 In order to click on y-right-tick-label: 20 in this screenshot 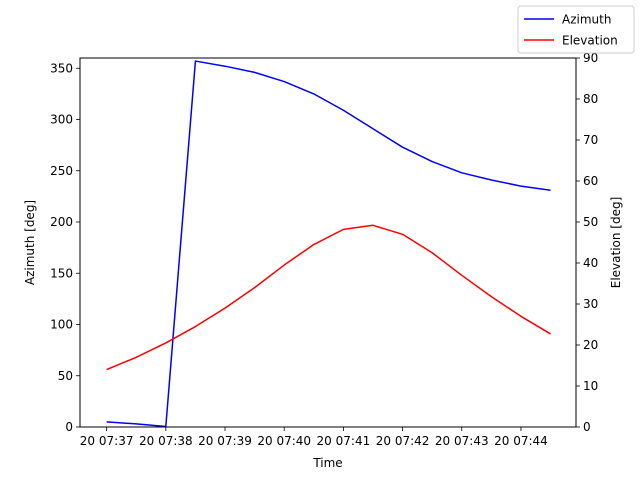, I will do `click(590, 345)`.